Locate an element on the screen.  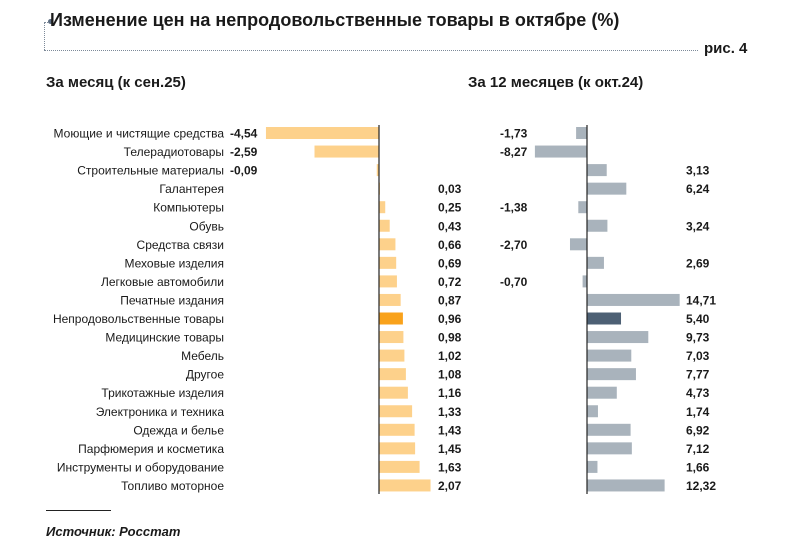
category-label: Другое is located at coordinates (205, 375).